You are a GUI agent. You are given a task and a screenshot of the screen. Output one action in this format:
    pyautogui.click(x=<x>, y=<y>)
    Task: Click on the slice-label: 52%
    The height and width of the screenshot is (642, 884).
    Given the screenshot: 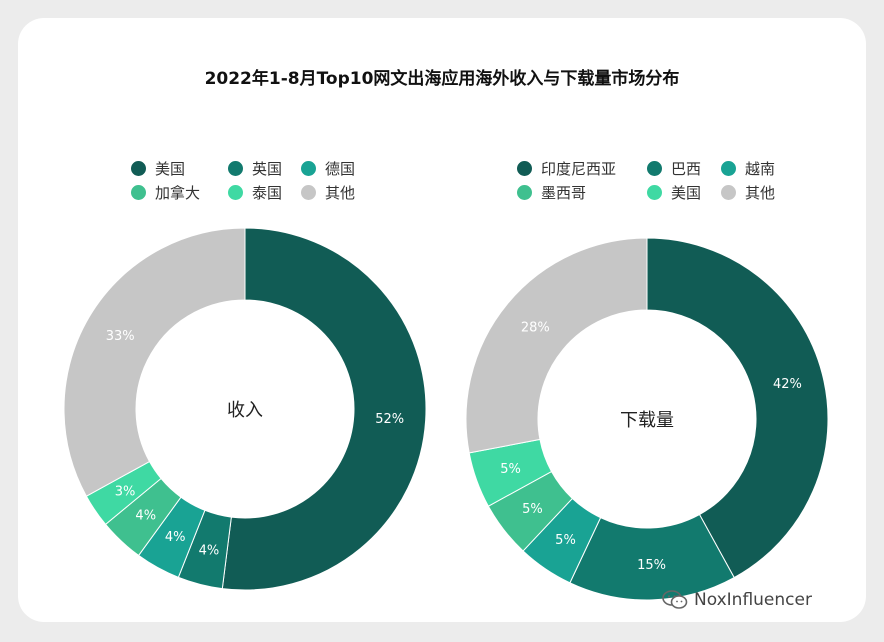 What is the action you would take?
    pyautogui.click(x=389, y=419)
    